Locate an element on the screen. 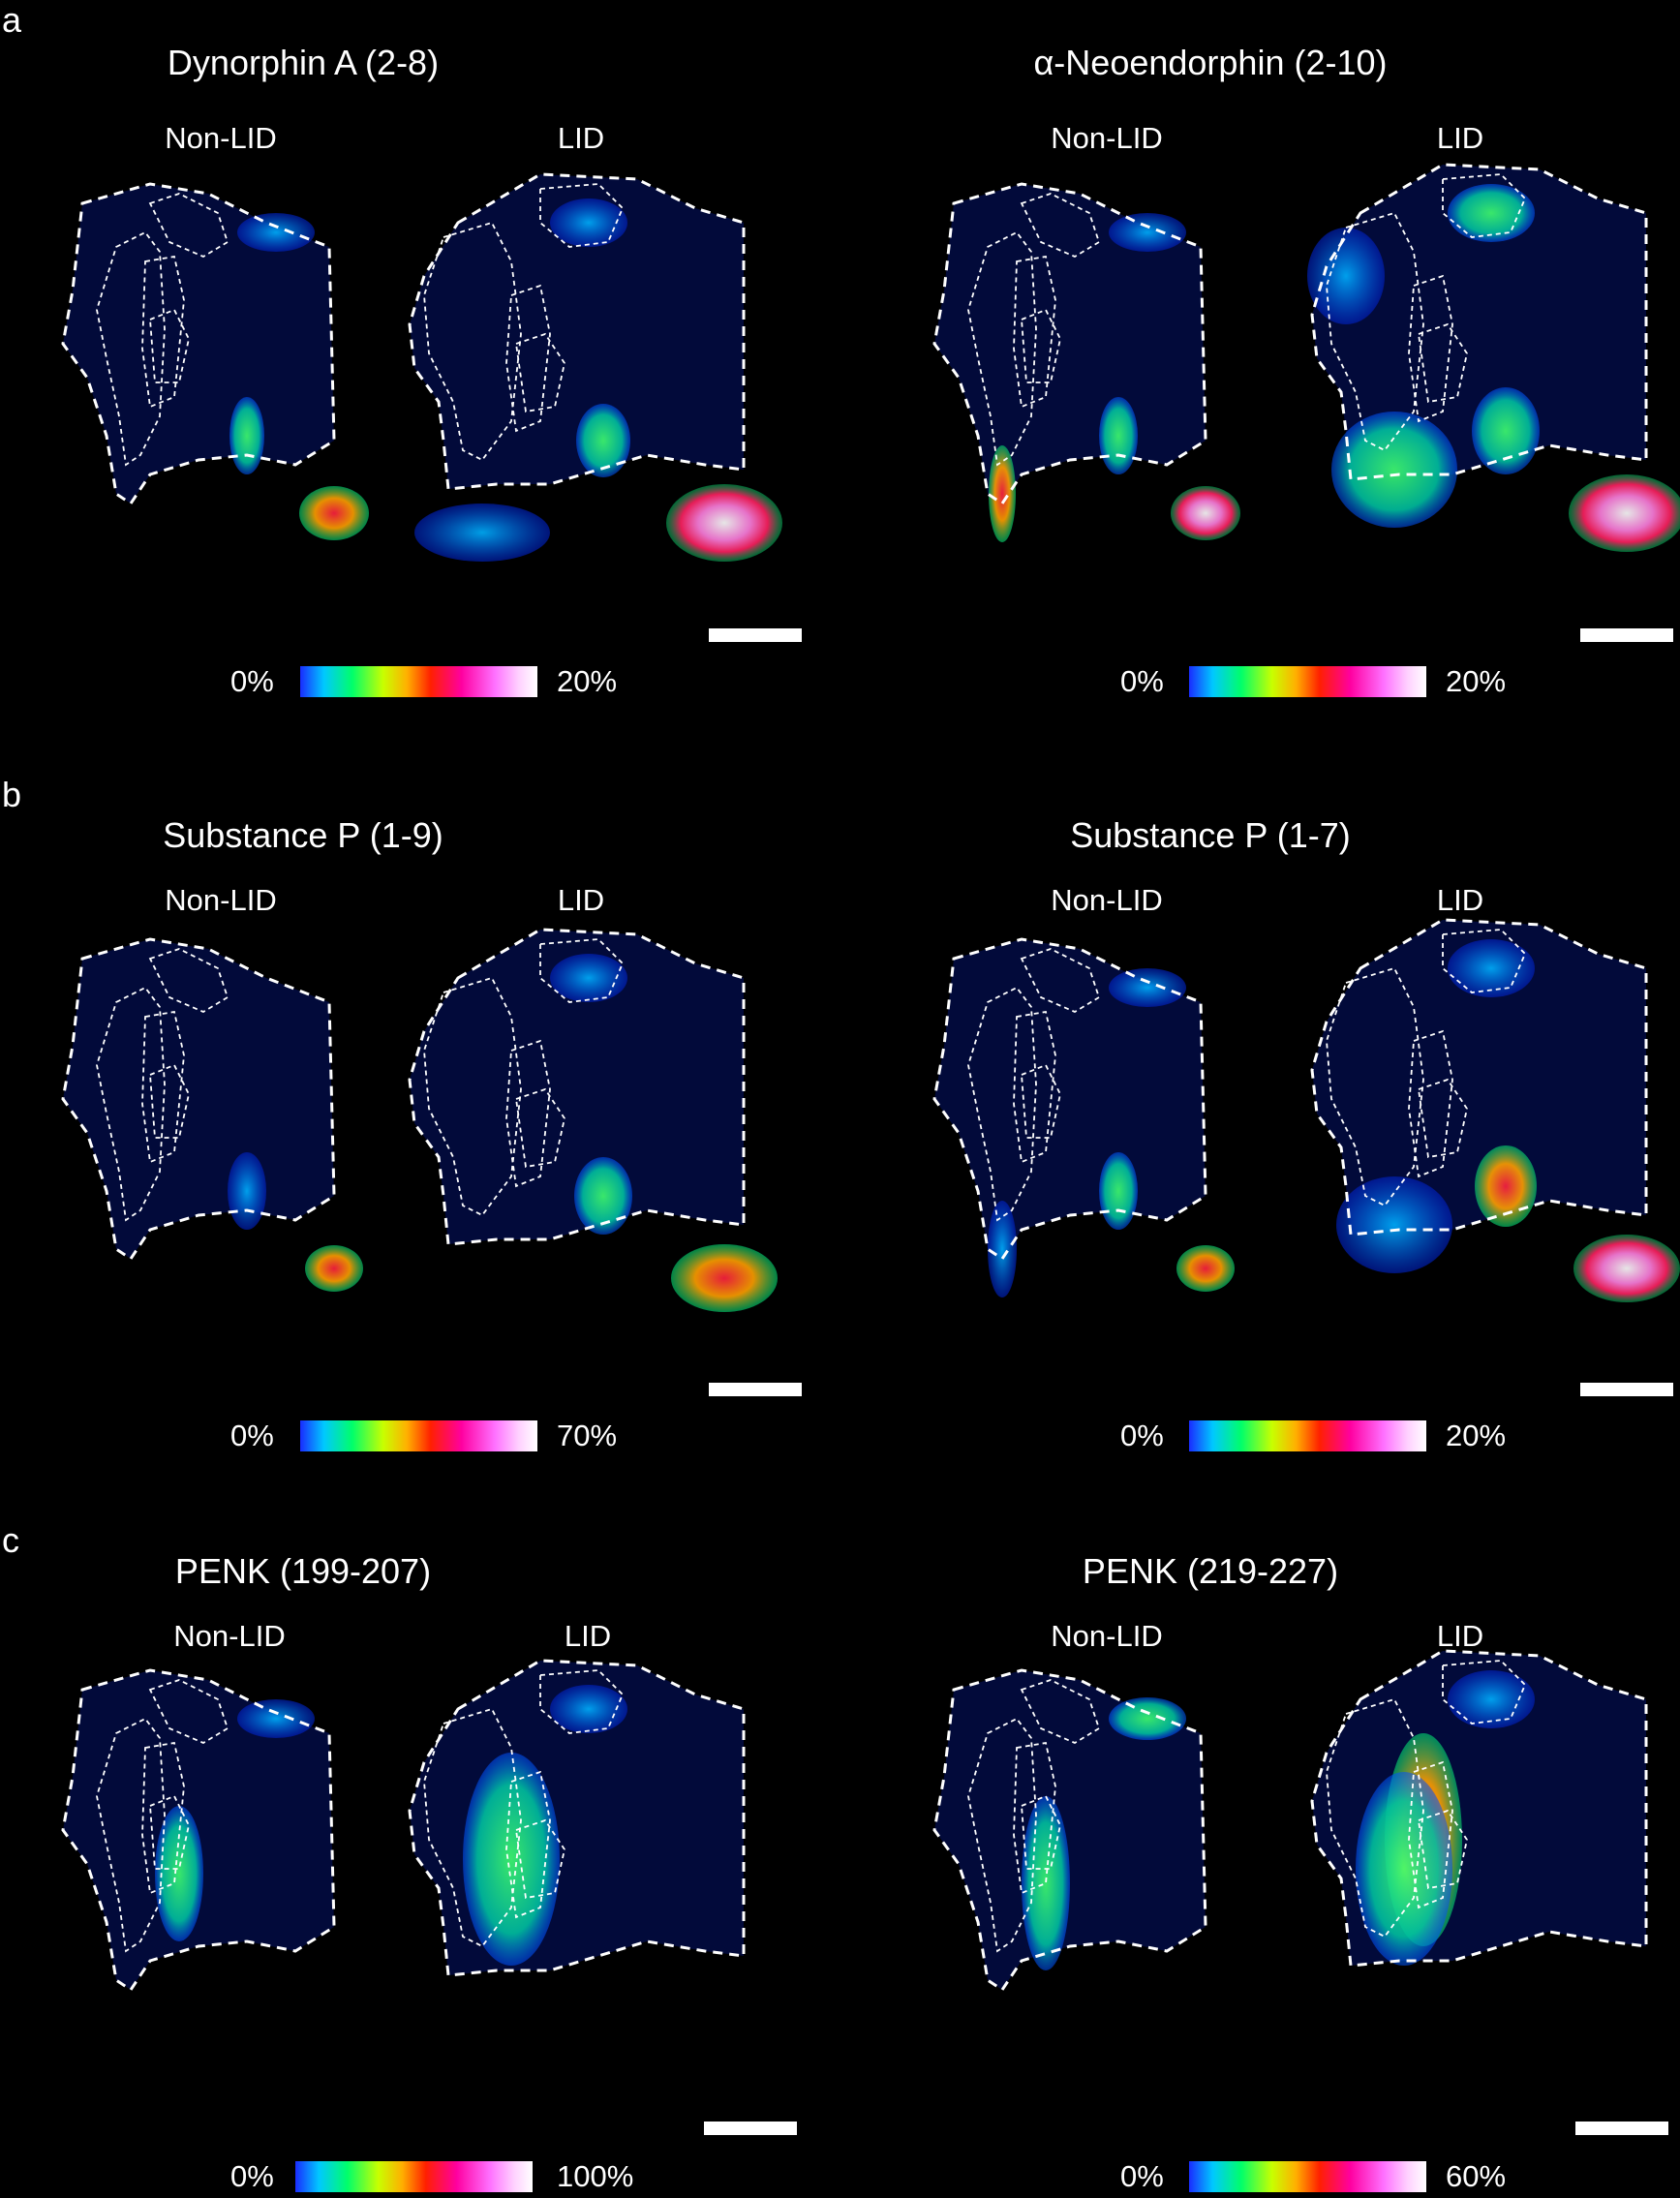 The image size is (1680, 2198). panel-letter-a: a is located at coordinates (12, 20).